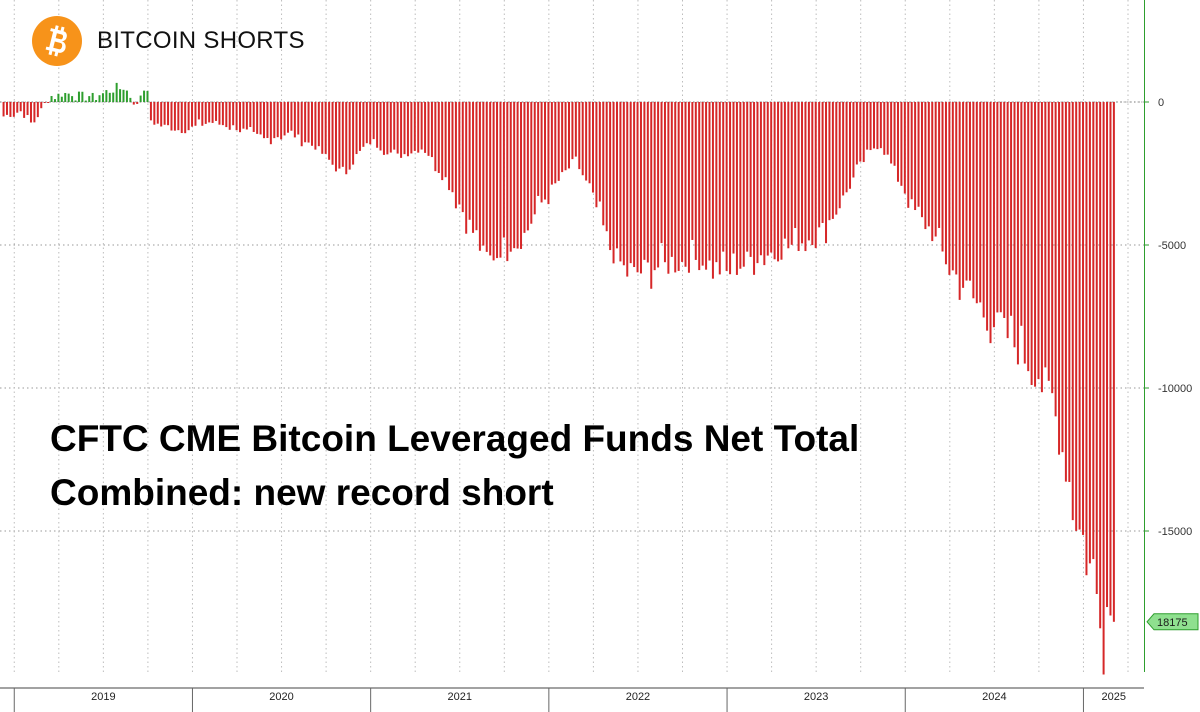 The image size is (1200, 712). What do you see at coordinates (201, 40) in the screenshot?
I see `brand-name: BITCOIN SHORTS` at bounding box center [201, 40].